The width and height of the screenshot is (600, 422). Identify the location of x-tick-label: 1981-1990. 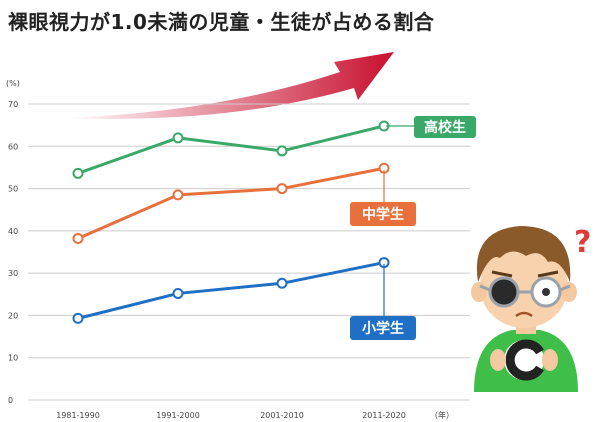
(78, 415).